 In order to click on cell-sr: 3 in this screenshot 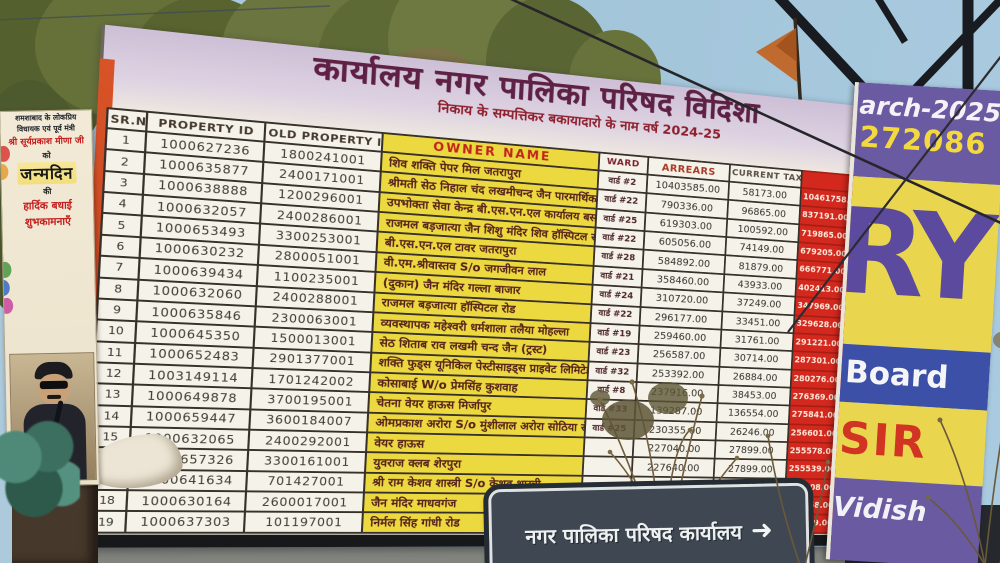, I will do `click(123, 182)`.